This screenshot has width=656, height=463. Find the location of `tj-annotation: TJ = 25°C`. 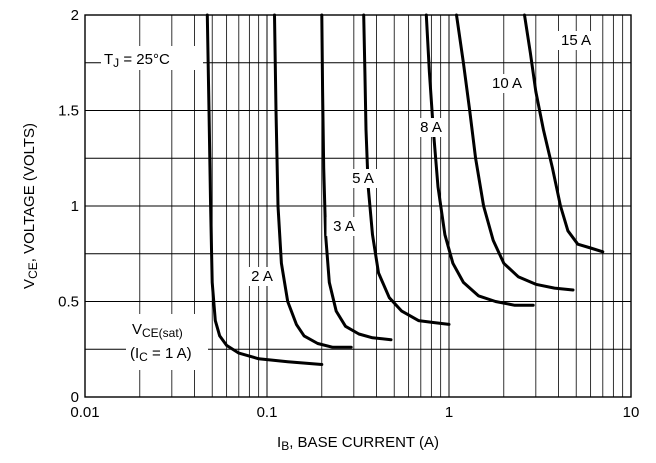

tj-annotation: TJ = 25°C is located at coordinates (137, 60).